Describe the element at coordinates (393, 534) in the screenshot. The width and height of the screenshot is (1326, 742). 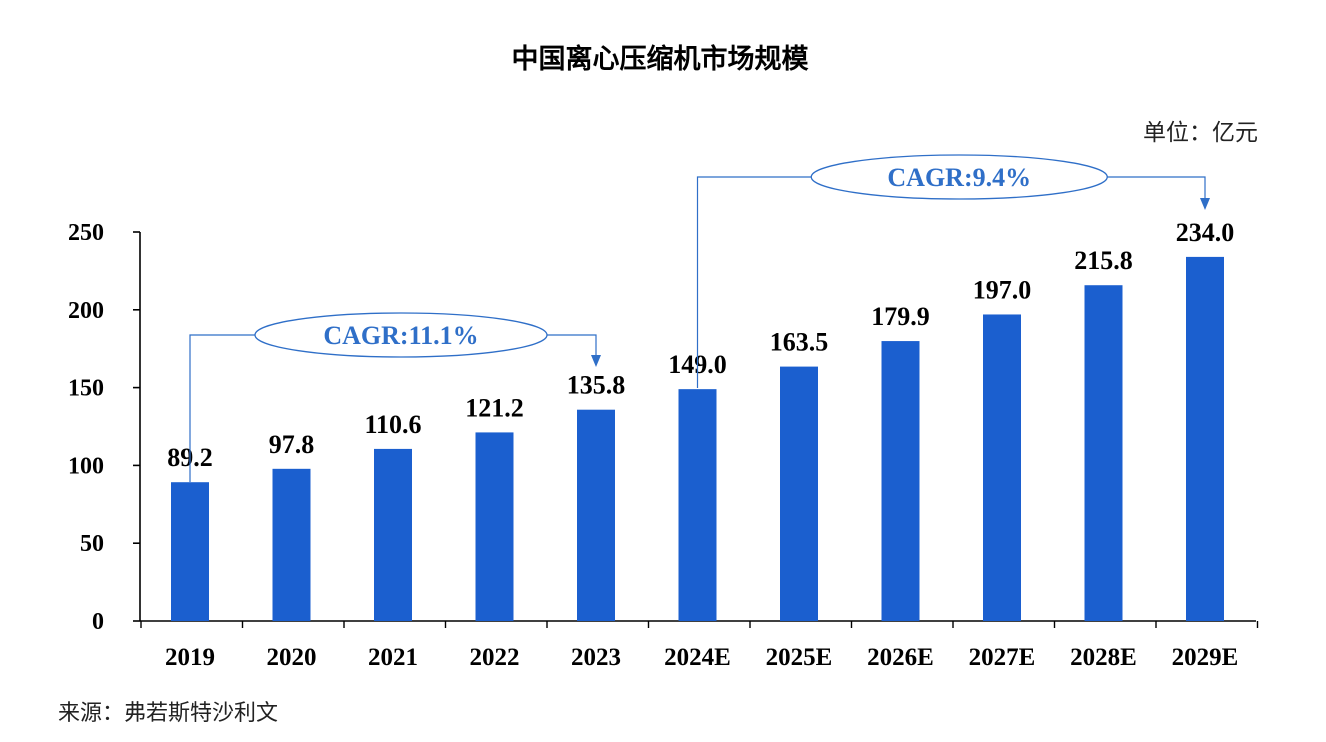
I see `bar-2021` at that location.